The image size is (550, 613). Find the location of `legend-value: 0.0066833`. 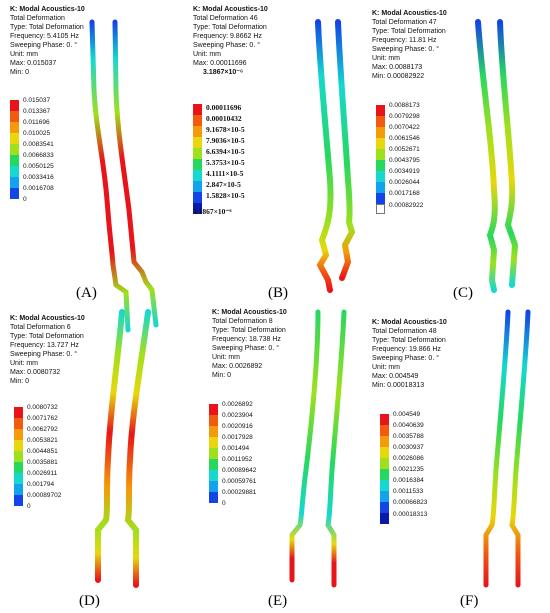

legend-value: 0.0066833 is located at coordinates (38, 155).